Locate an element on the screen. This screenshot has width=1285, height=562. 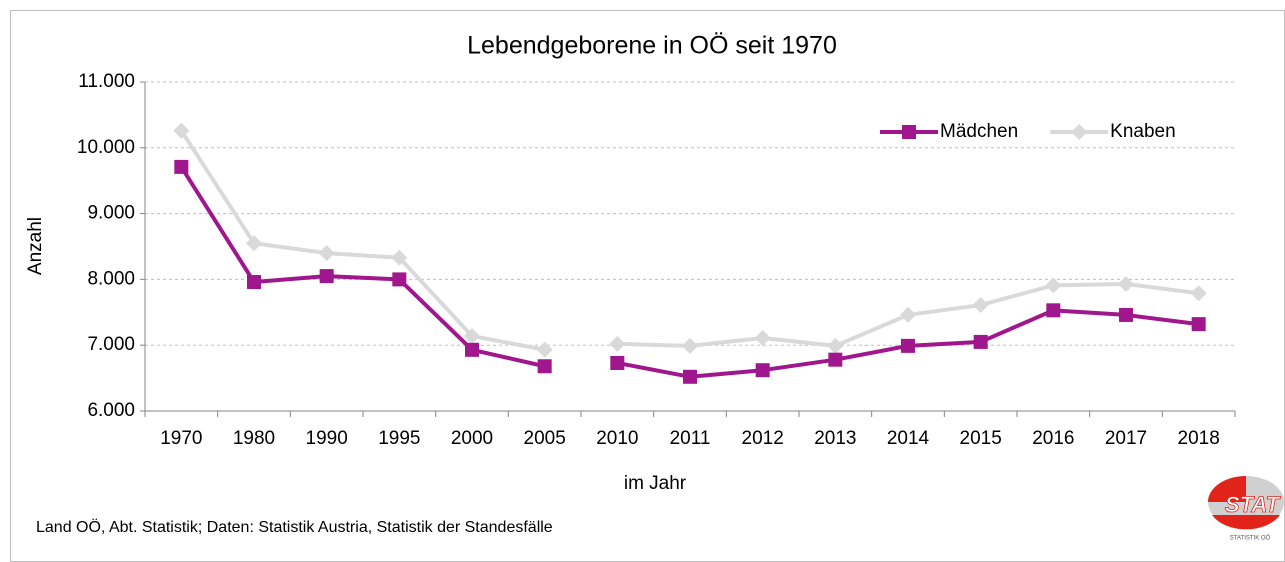
x-tick-label: 2011 is located at coordinates (690, 438).